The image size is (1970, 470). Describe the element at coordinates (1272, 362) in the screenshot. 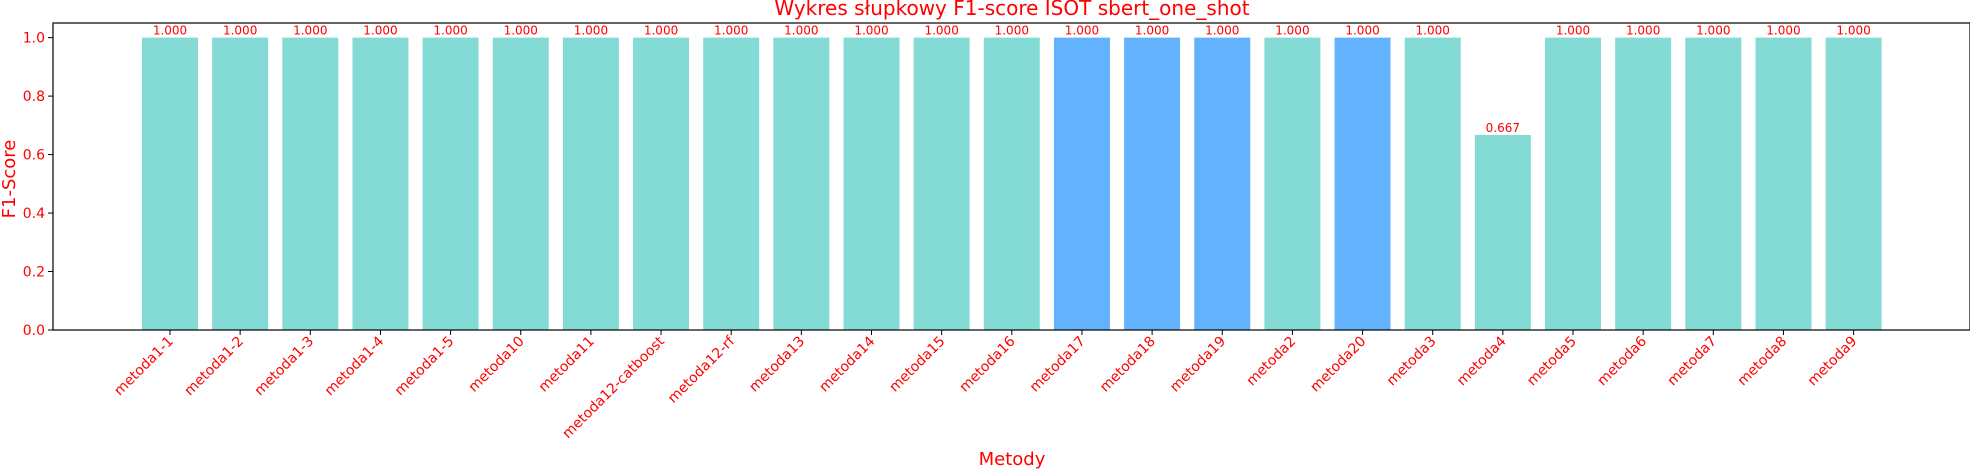

I see `x-tick-label-metoda2: metoda2` at that location.